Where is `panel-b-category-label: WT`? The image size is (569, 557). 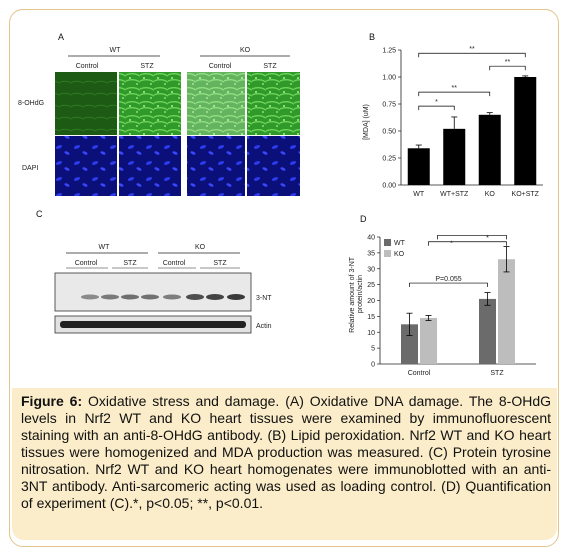
panel-b-category-label: WT is located at coordinates (419, 194).